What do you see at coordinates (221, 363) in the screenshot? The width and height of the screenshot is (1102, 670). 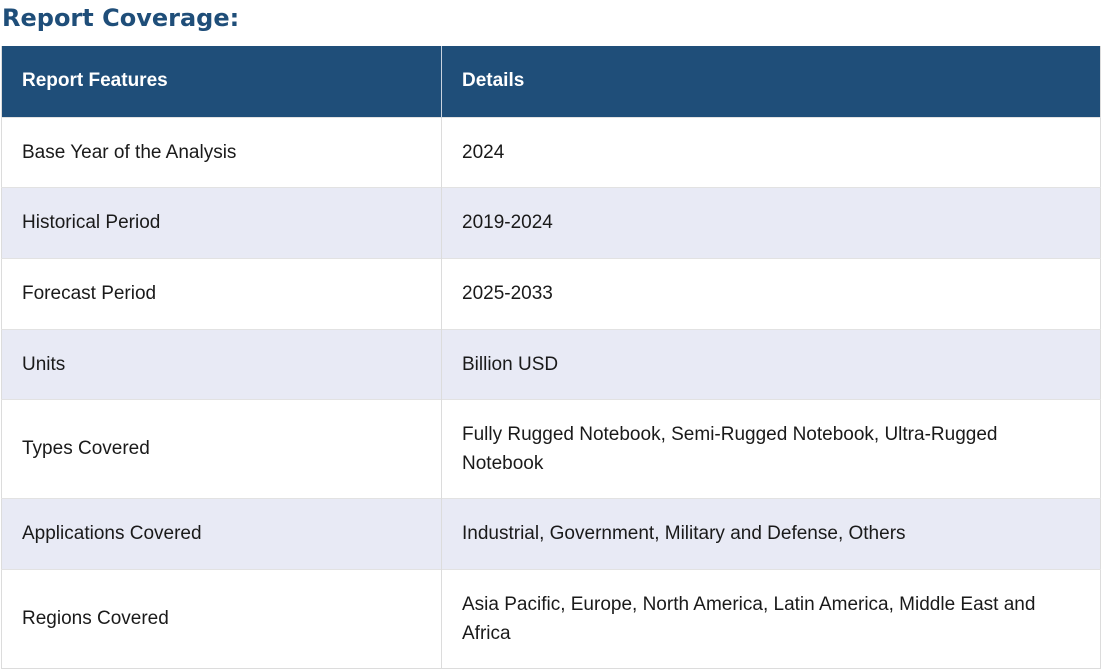 I see `feature-cell: Units` at bounding box center [221, 363].